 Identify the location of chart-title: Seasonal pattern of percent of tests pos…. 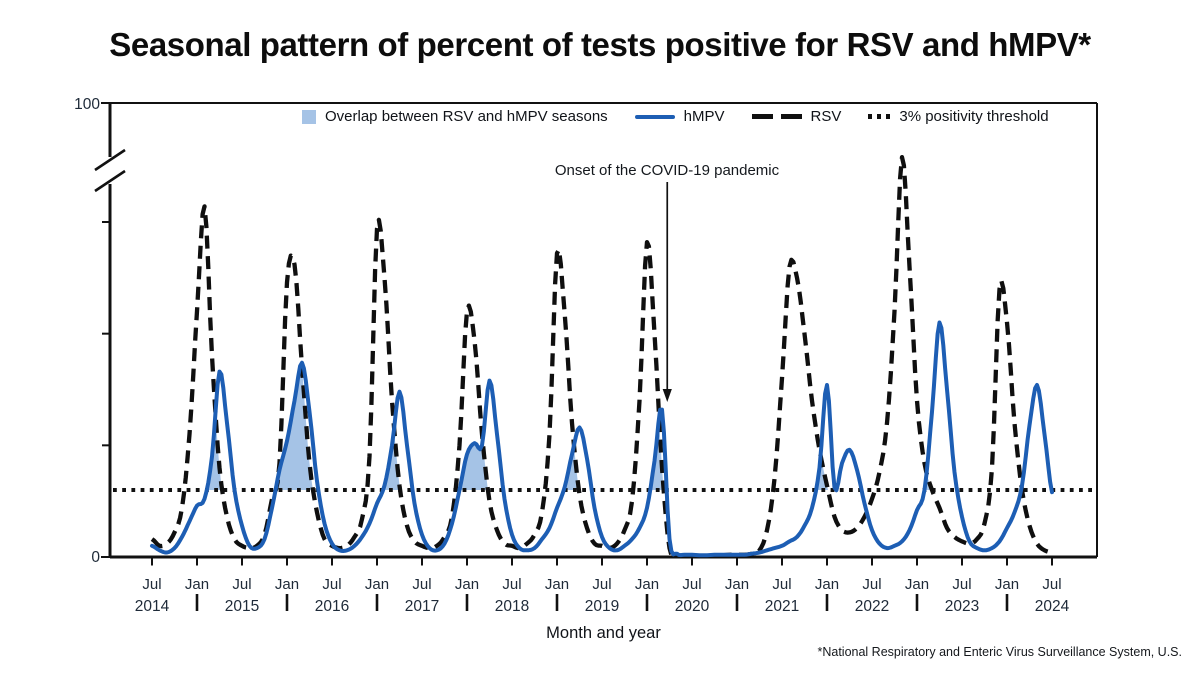
(600, 44).